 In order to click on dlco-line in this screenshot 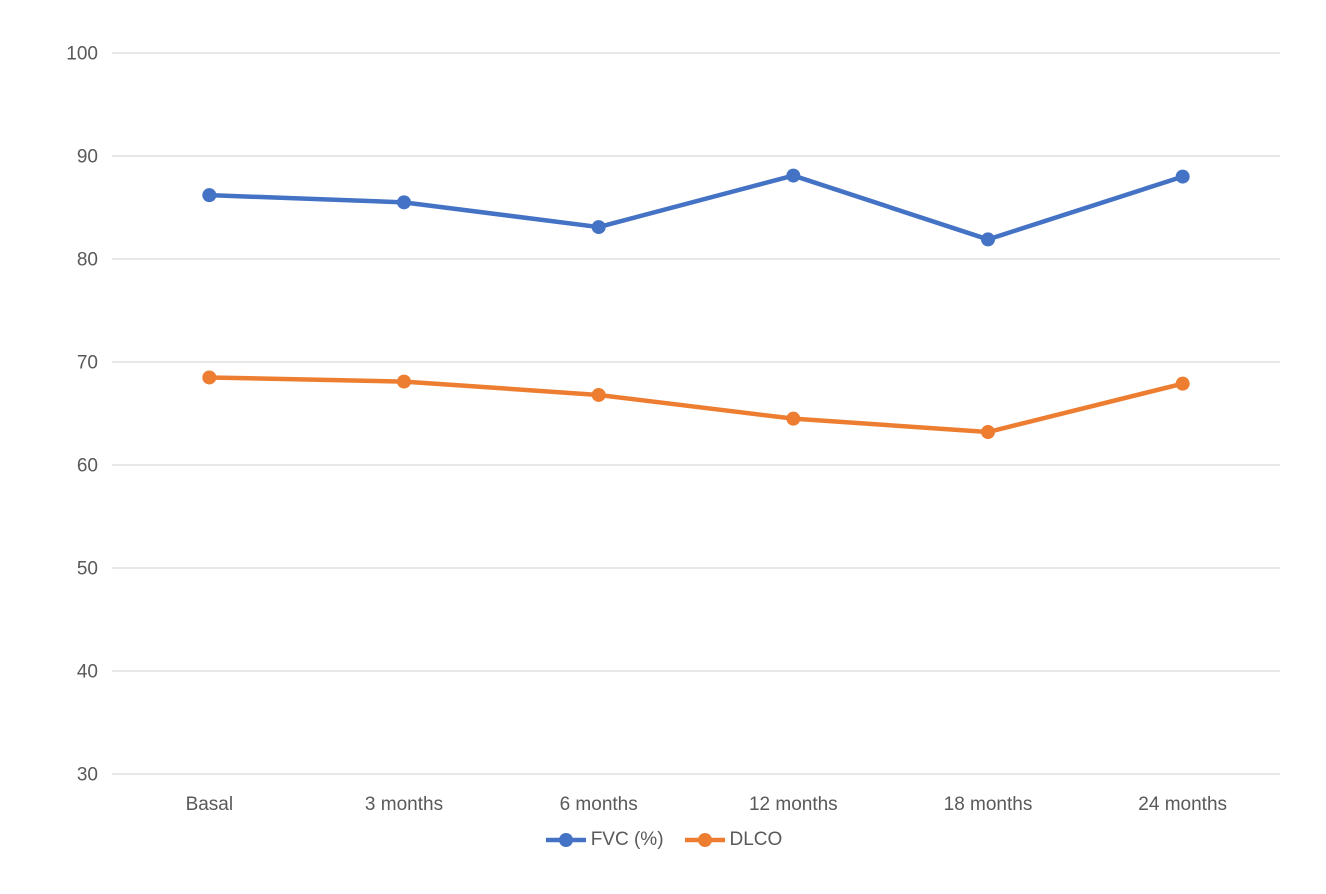, I will do `click(696, 405)`.